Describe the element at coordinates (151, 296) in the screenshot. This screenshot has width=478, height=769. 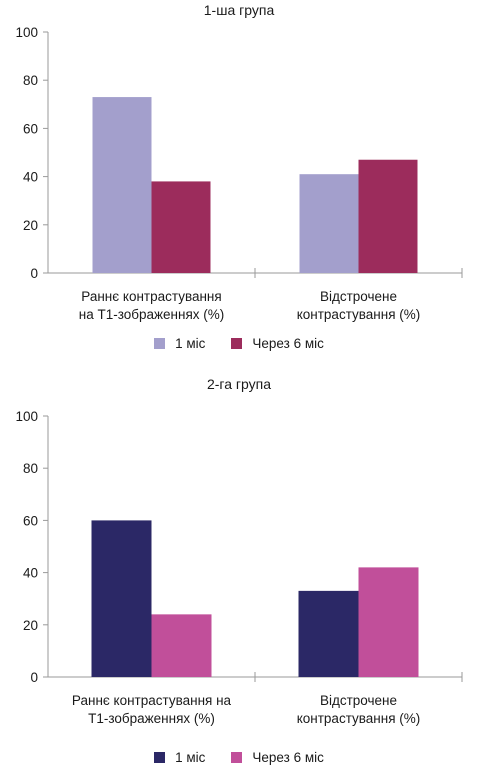
I see `x-tick-label-line: Раннє контрастування` at that location.